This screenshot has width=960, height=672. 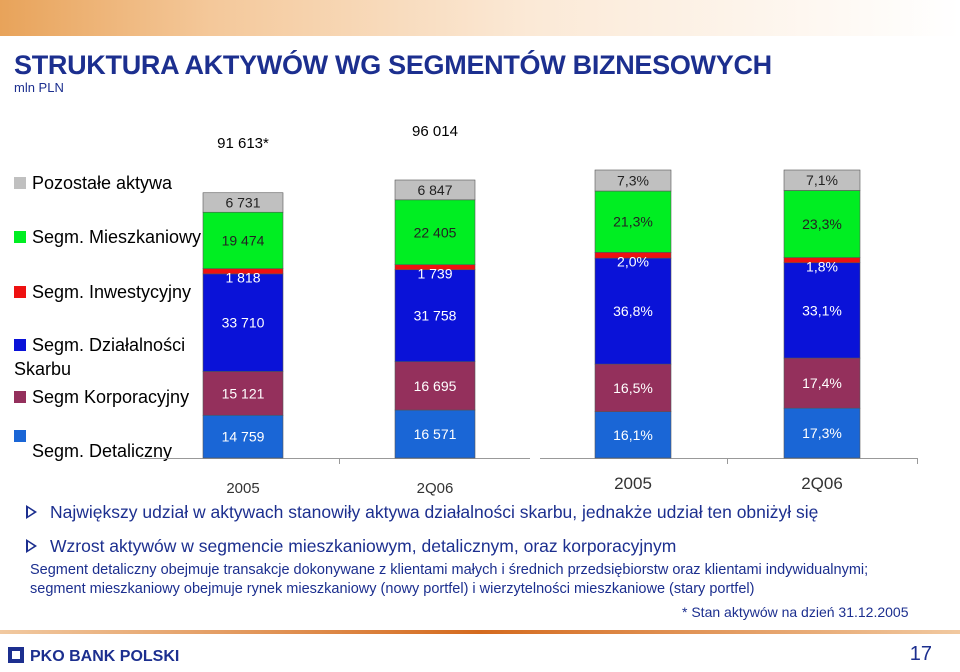 I want to click on data-label: 23,3%, so click(x=822, y=224).